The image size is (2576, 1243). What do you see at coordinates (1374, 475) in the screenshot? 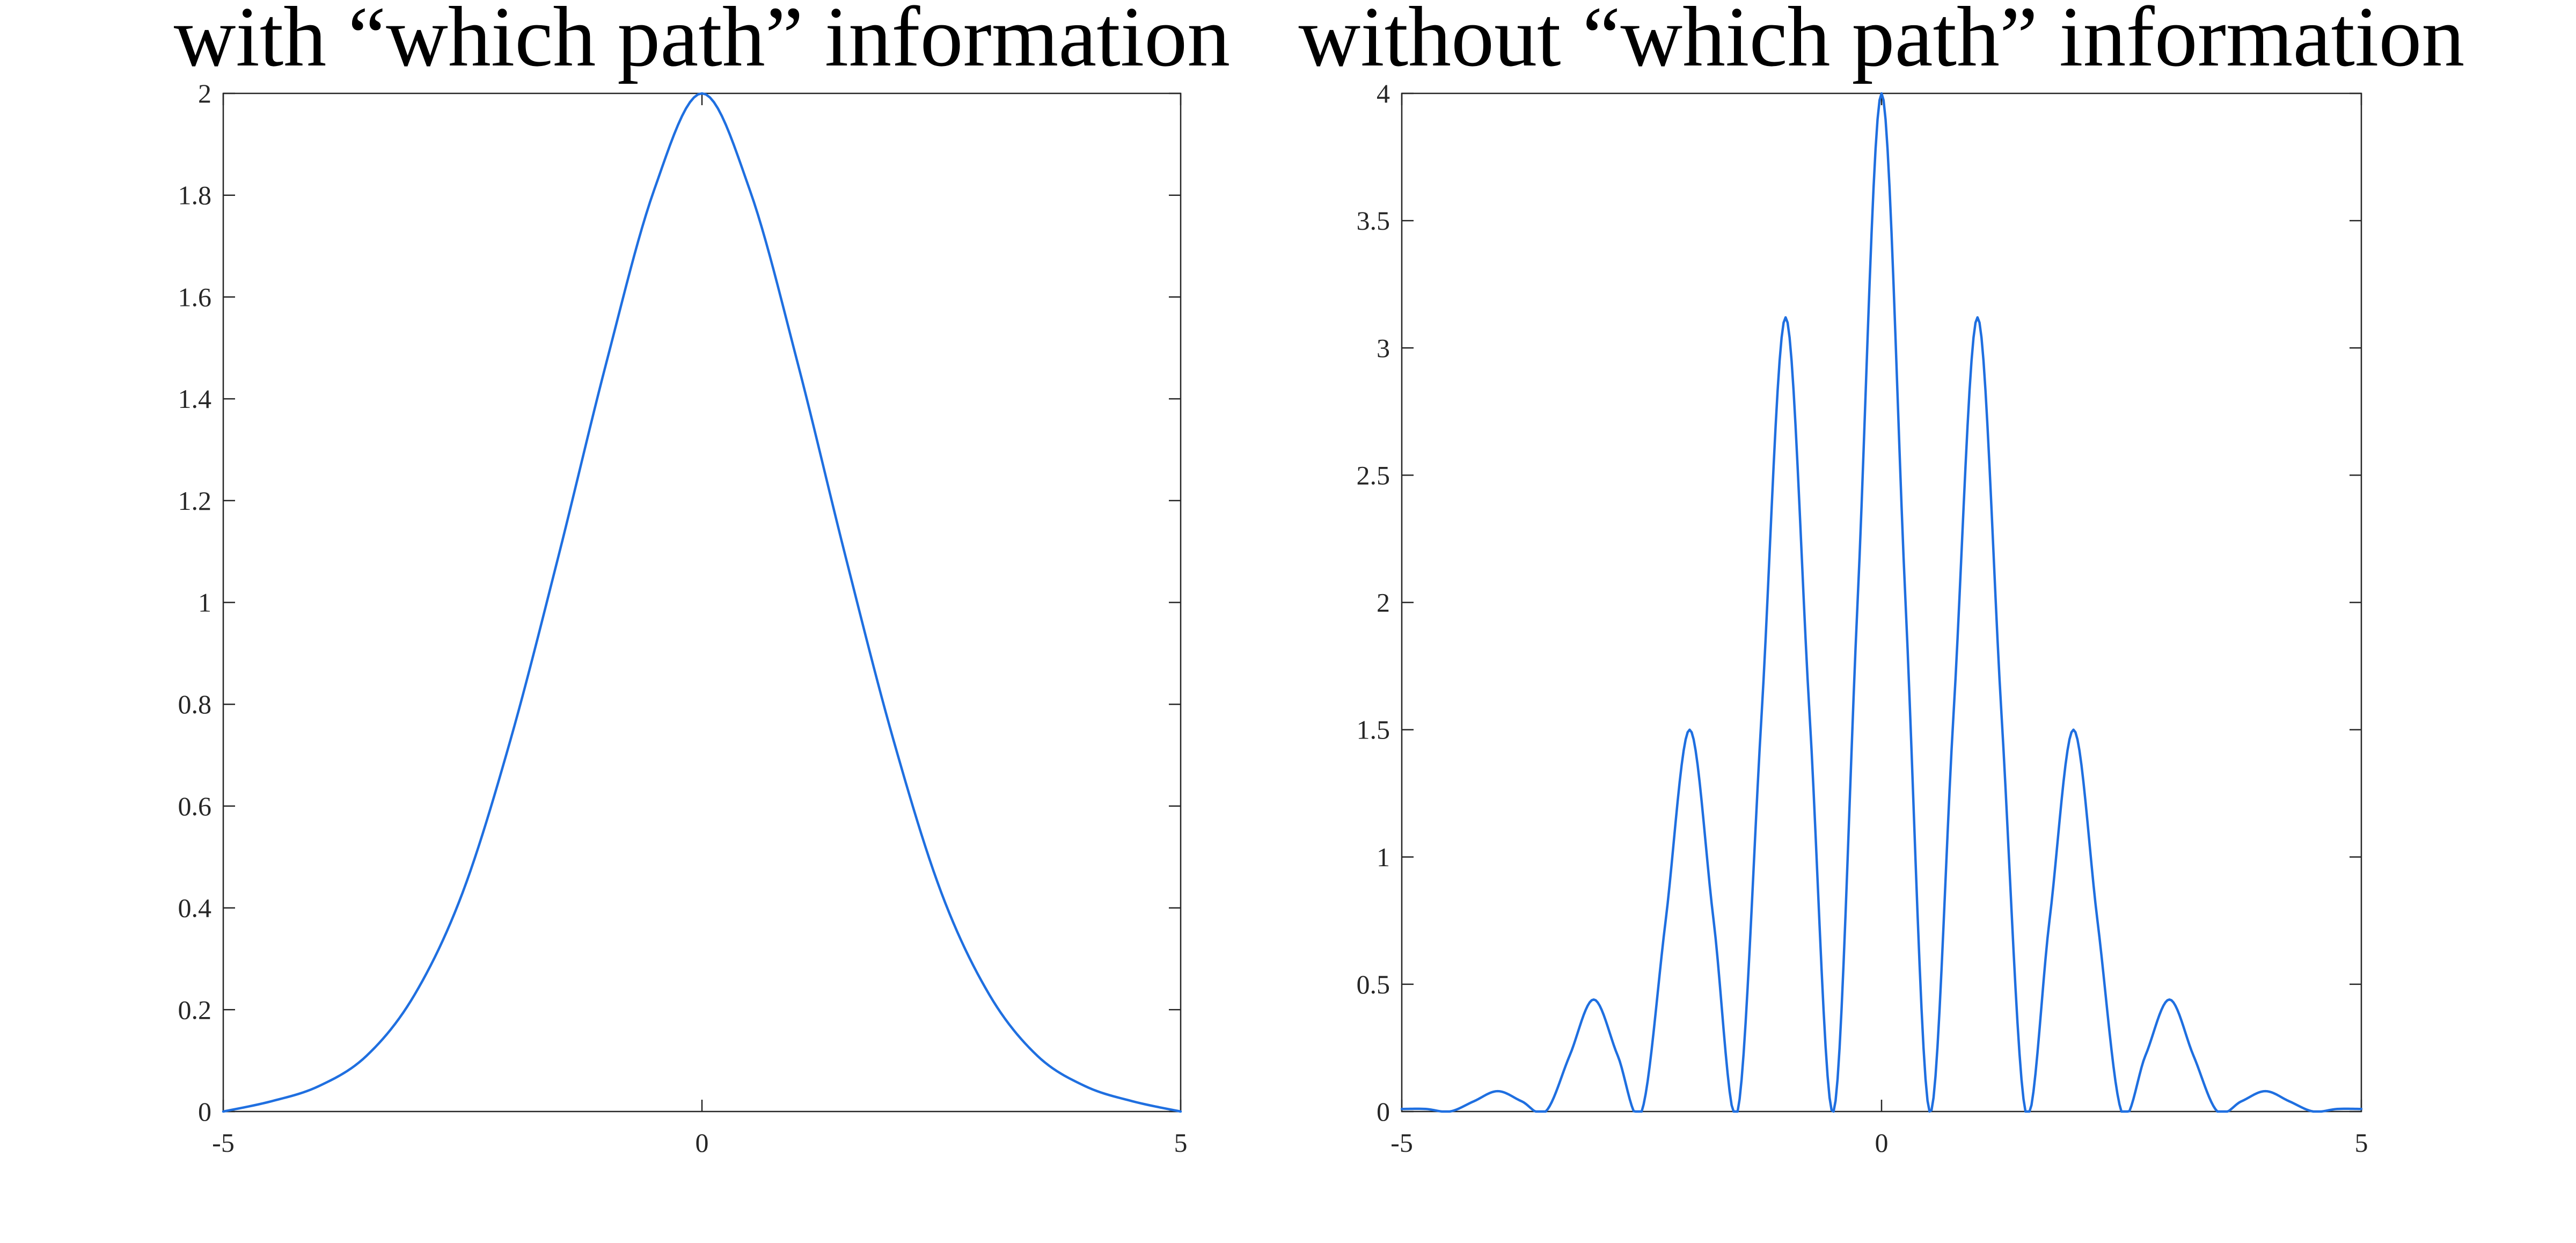
I see `y-tick-label: 2.5` at bounding box center [1374, 475].